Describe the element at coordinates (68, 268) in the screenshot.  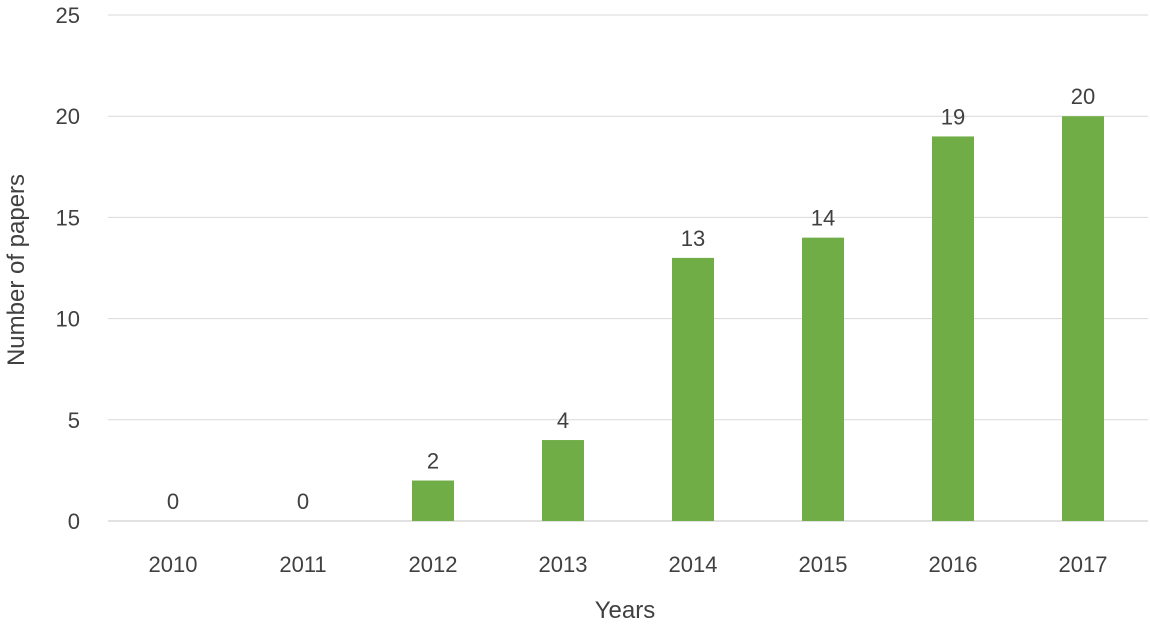
I see `y-axis-ticks: 0 5 10 15 20 25` at that location.